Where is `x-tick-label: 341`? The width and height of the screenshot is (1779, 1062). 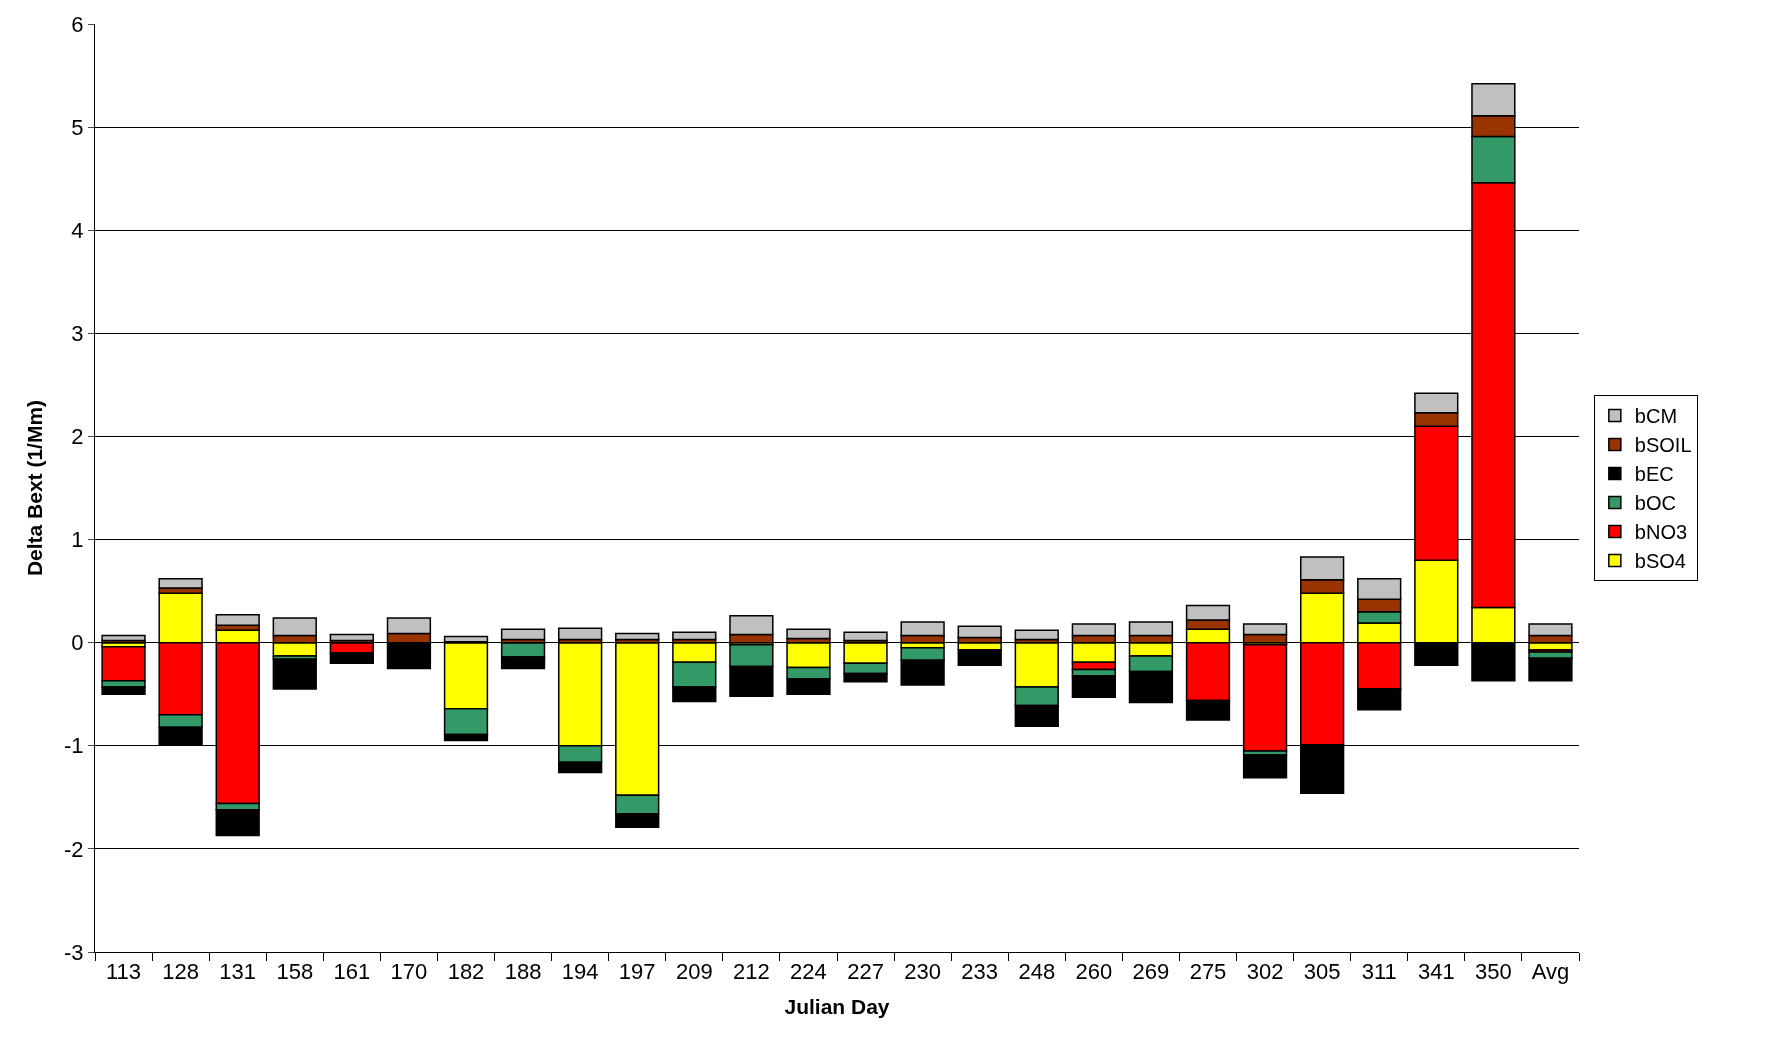
x-tick-label: 341 is located at coordinates (1436, 972).